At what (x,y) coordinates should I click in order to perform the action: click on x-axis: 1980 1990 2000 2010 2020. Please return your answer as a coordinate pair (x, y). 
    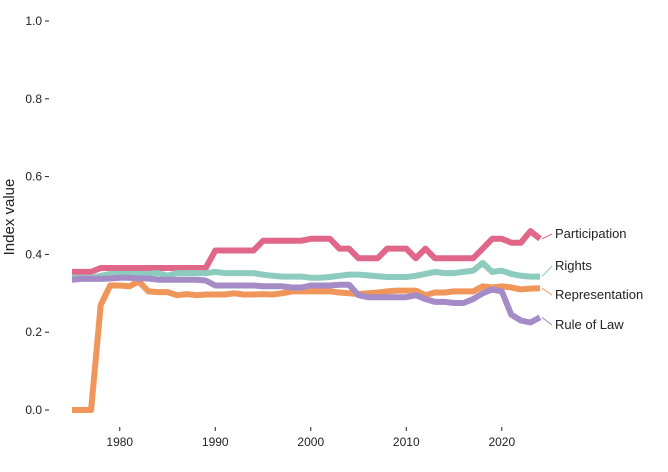
    Looking at the image, I should click on (310, 438).